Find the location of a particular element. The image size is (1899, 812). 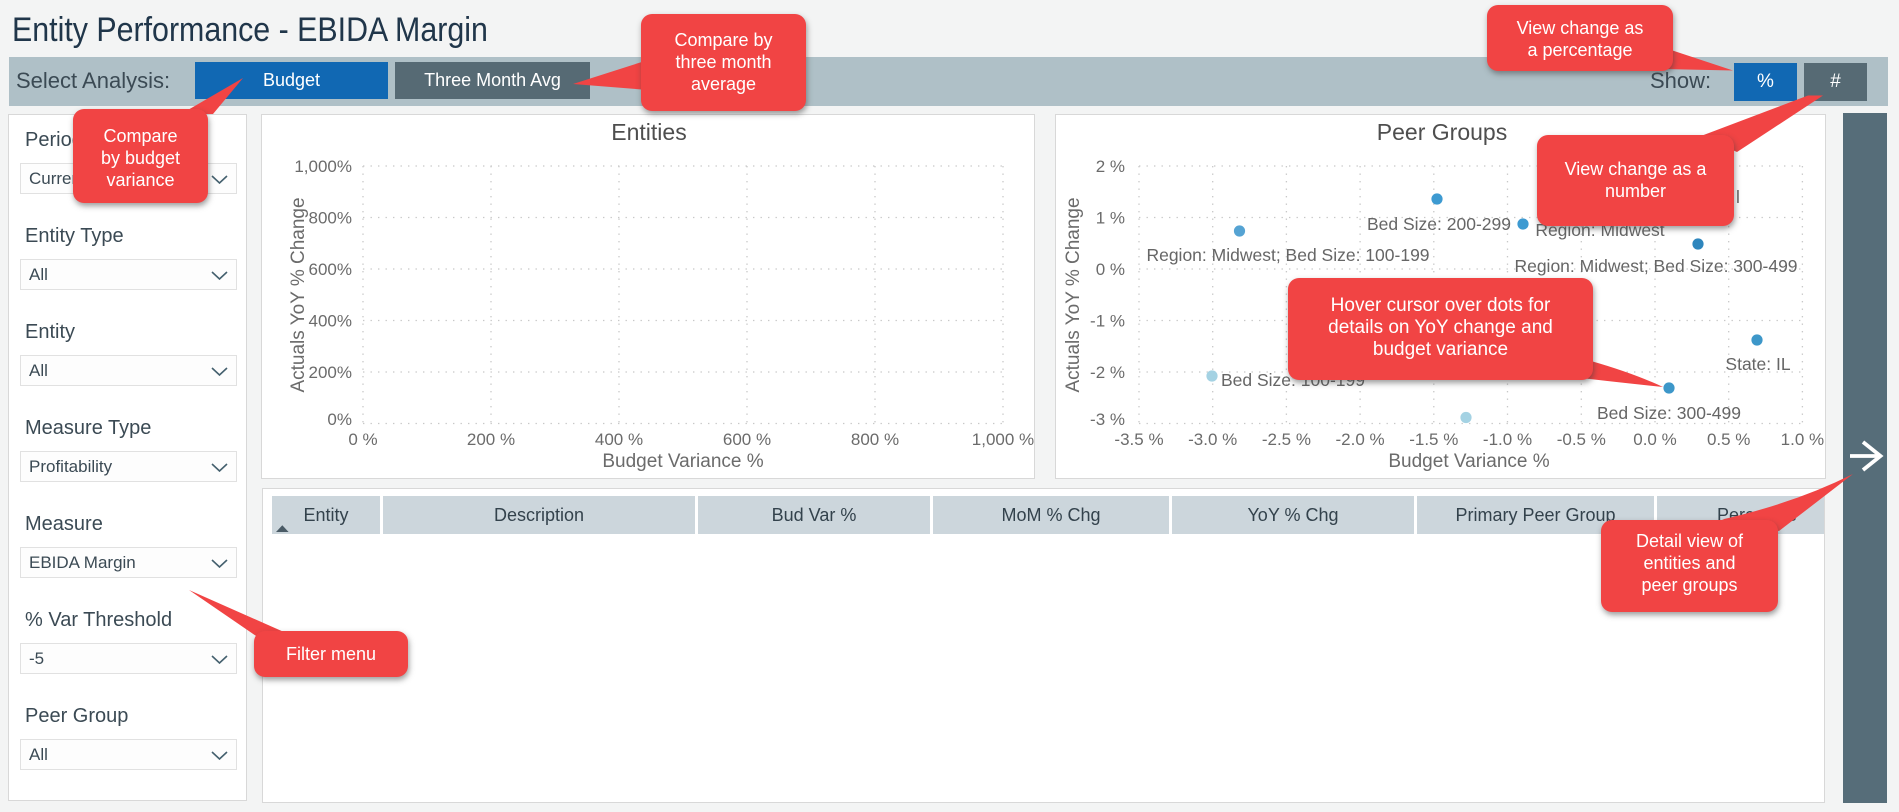

svg-text: Peer Groups is located at coordinates (1442, 132).